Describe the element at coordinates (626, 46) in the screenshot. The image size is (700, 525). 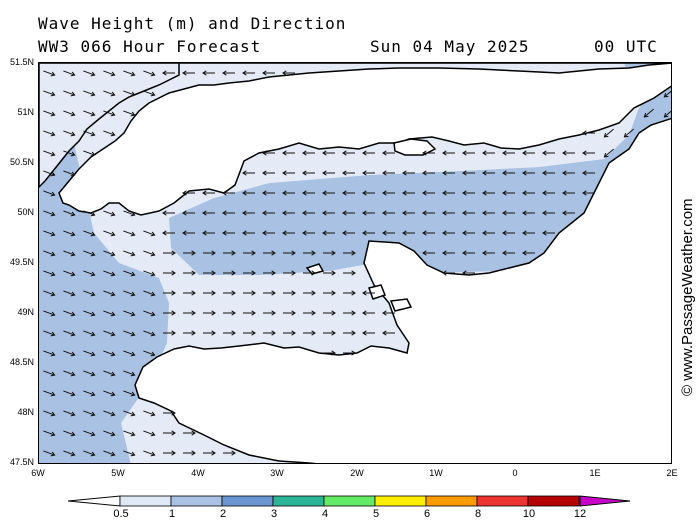
I see `forecast-time: 00 UTC` at that location.